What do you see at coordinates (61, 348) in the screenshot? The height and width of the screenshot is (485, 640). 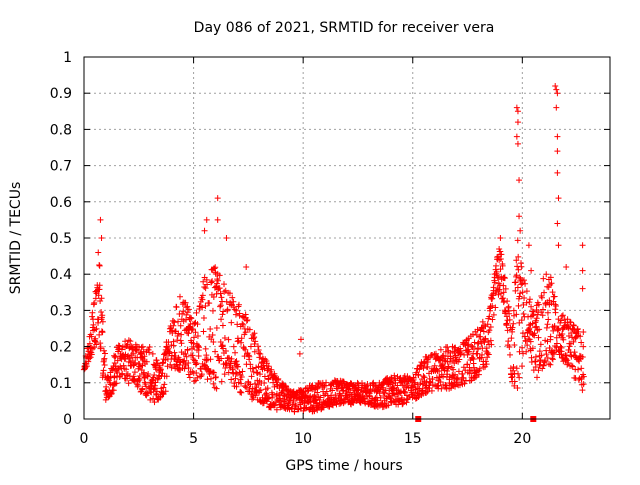 I see `y-tick-label: 0.2` at bounding box center [61, 348].